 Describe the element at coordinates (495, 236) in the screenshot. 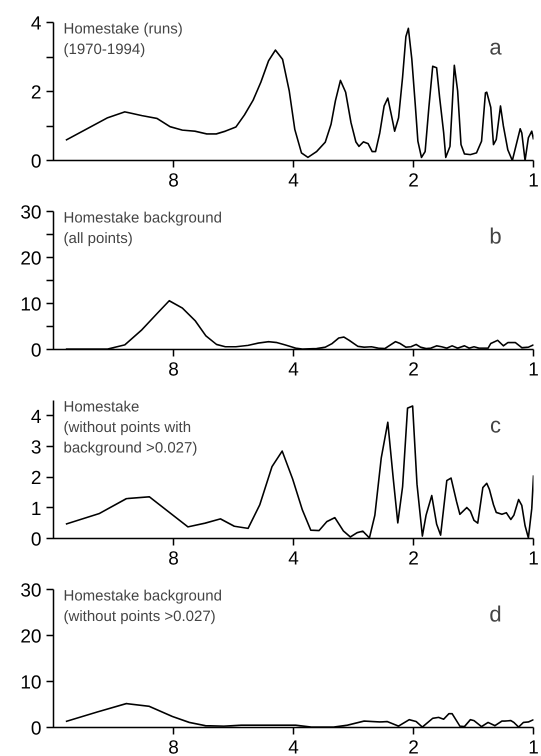

I see `annotation: b` at that location.